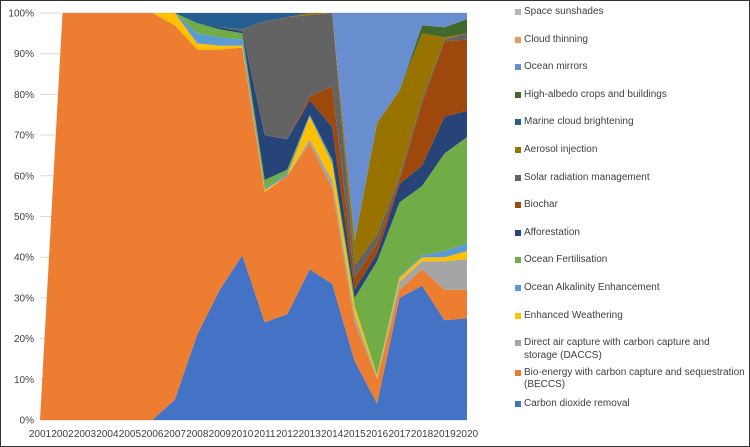  I want to click on legend-item: Biochar, so click(630, 205).